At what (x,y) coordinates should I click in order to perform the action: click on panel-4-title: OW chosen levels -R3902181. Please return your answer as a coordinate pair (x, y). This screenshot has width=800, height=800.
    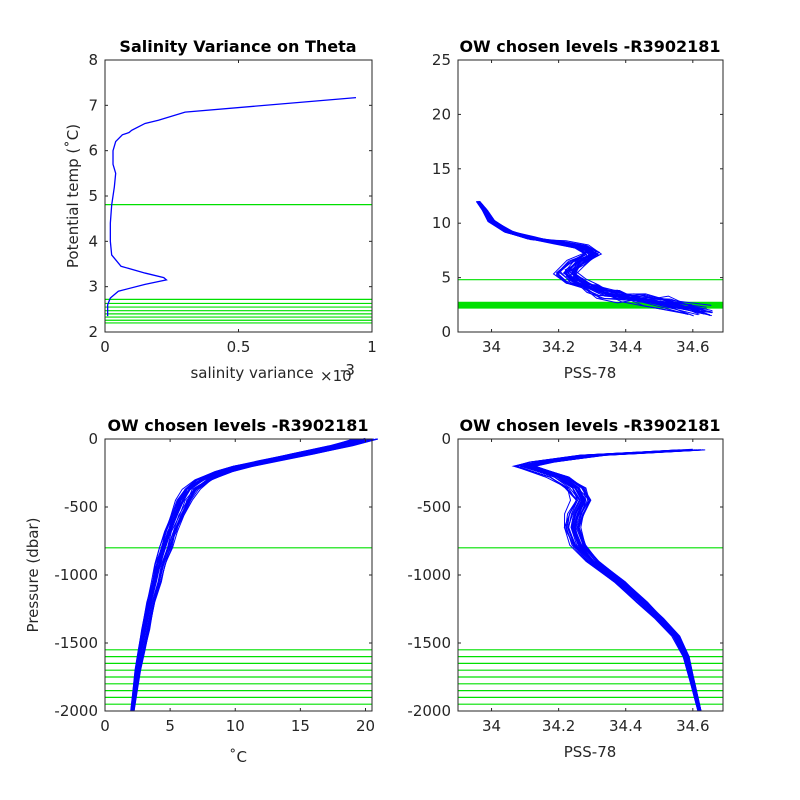
    Looking at the image, I should click on (589, 425).